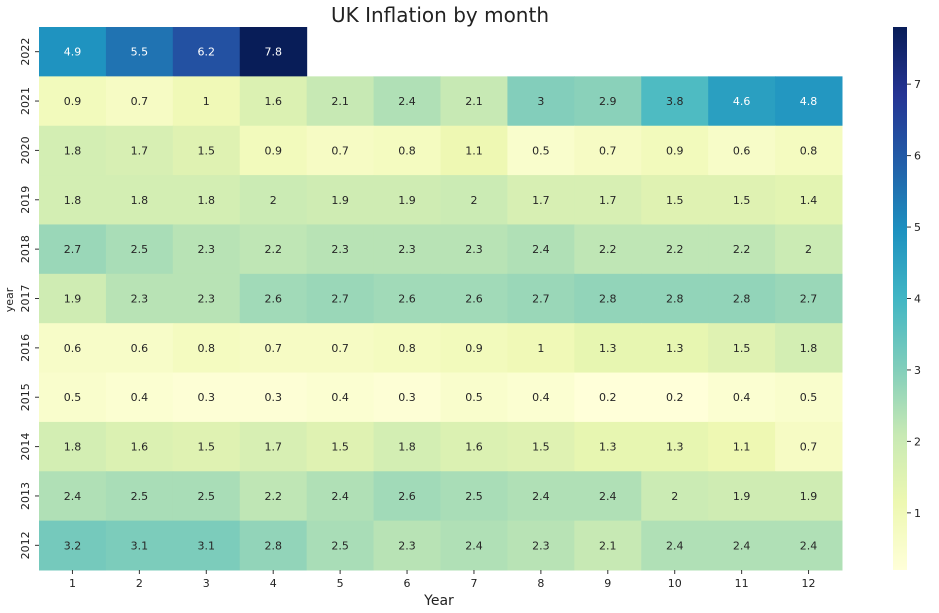 The width and height of the screenshot is (939, 613). What do you see at coordinates (608, 299) in the screenshot?
I see `cell-value-label: 2.8` at bounding box center [608, 299].